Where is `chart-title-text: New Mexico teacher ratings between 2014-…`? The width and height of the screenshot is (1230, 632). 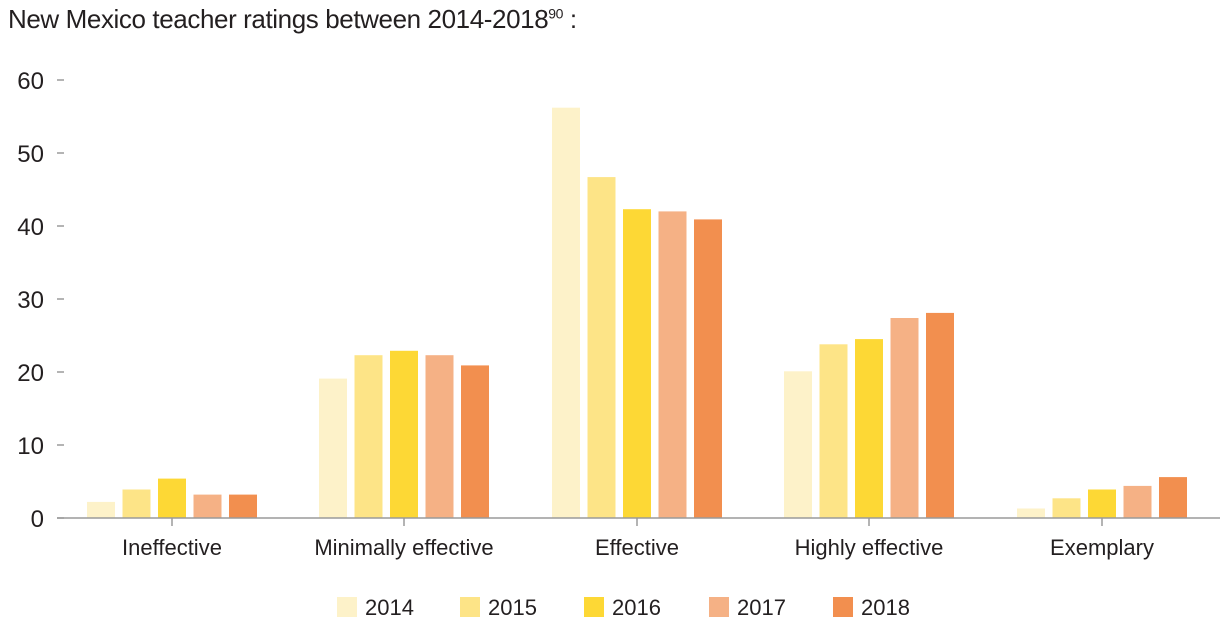 chart-title-text: New Mexico teacher ratings between 2014-… is located at coordinates (278, 19).